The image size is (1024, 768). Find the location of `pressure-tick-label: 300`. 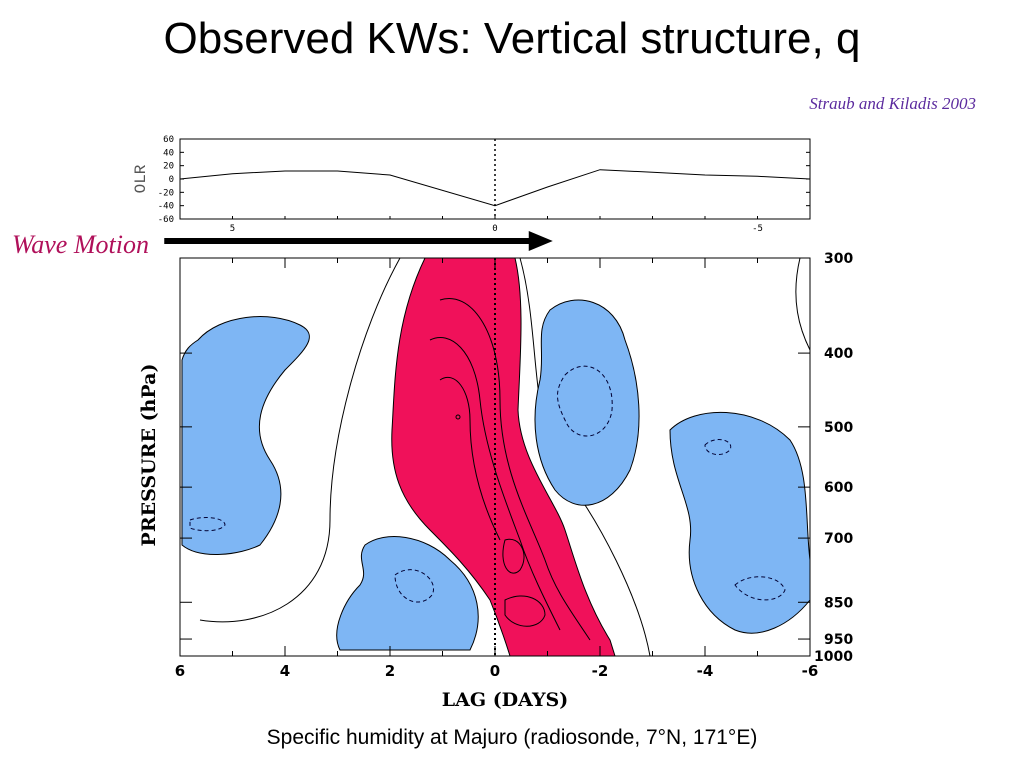

pressure-tick-label: 300 is located at coordinates (838, 259).